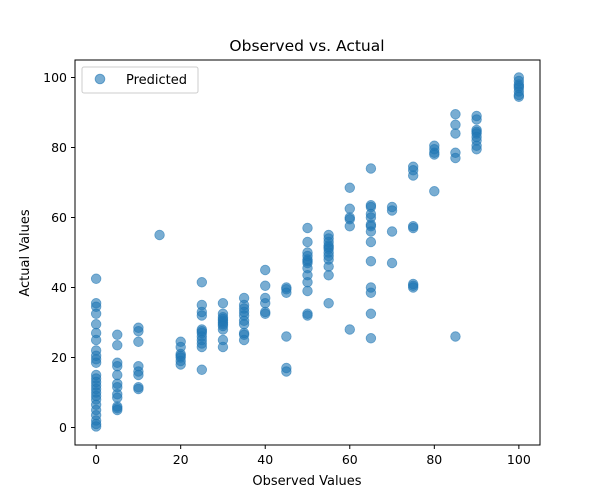 The width and height of the screenshot is (600, 500). I want to click on y-tick-label: 40, so click(59, 287).